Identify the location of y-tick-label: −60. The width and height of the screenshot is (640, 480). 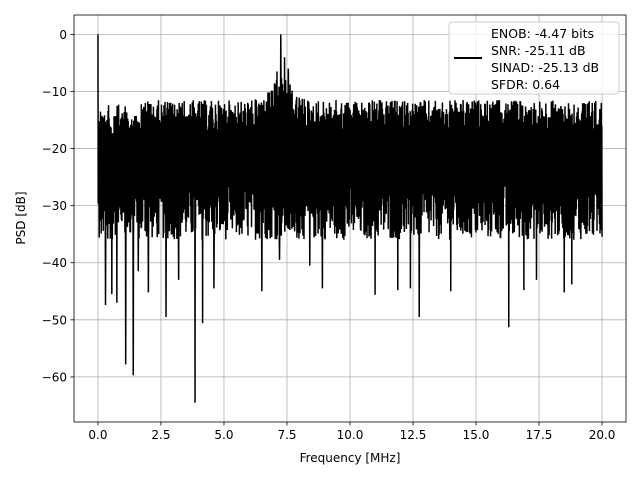
(54, 377).